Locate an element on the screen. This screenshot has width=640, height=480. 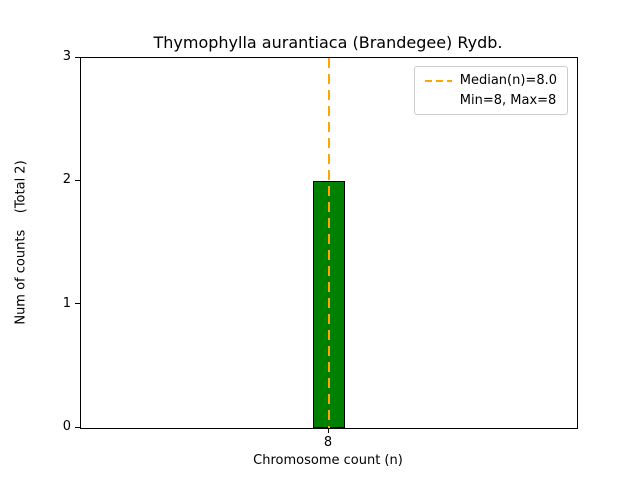
y-tick-label-3: 3 is located at coordinates (66, 56).